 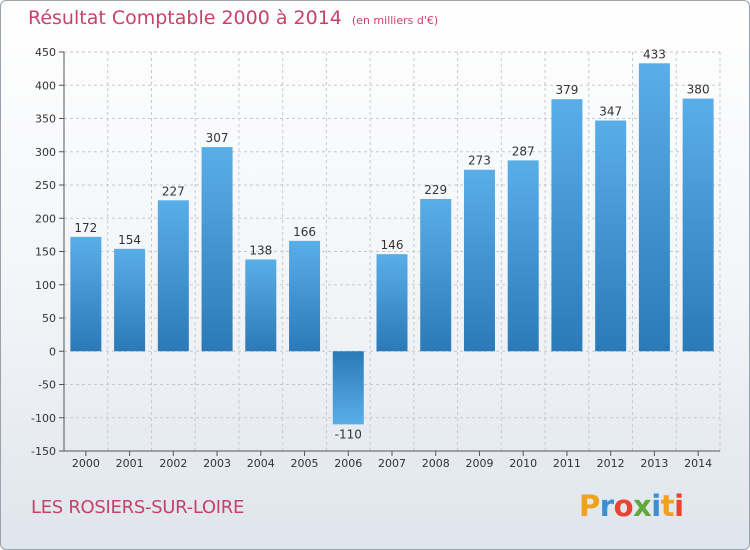 I want to click on y-tick-label: 250, so click(x=45, y=185).